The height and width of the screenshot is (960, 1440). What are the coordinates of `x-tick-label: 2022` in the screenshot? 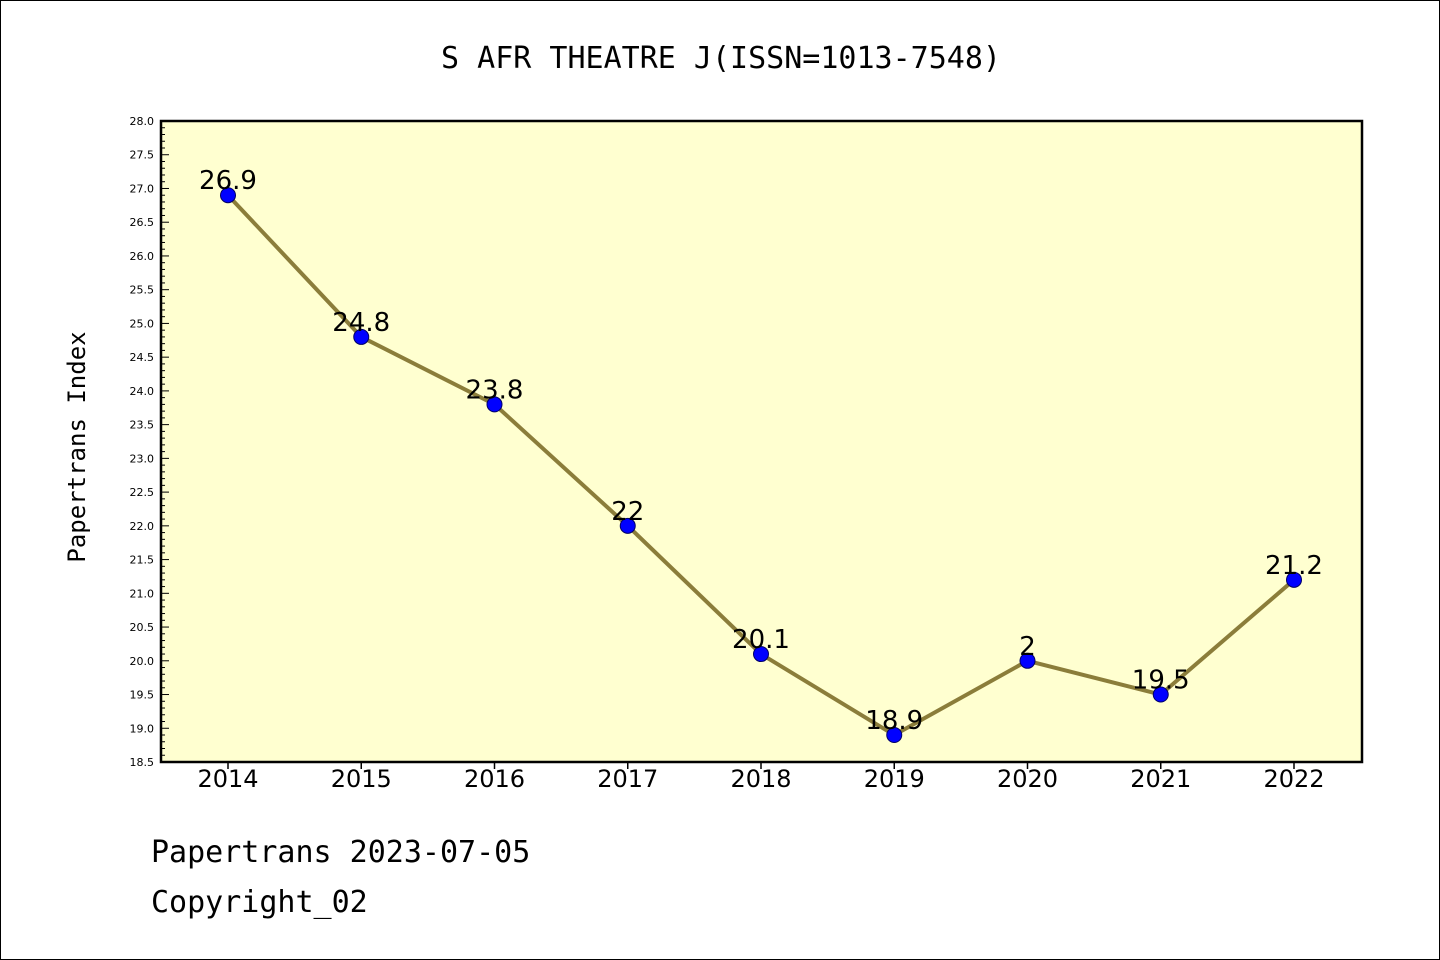 It's located at (1293, 779).